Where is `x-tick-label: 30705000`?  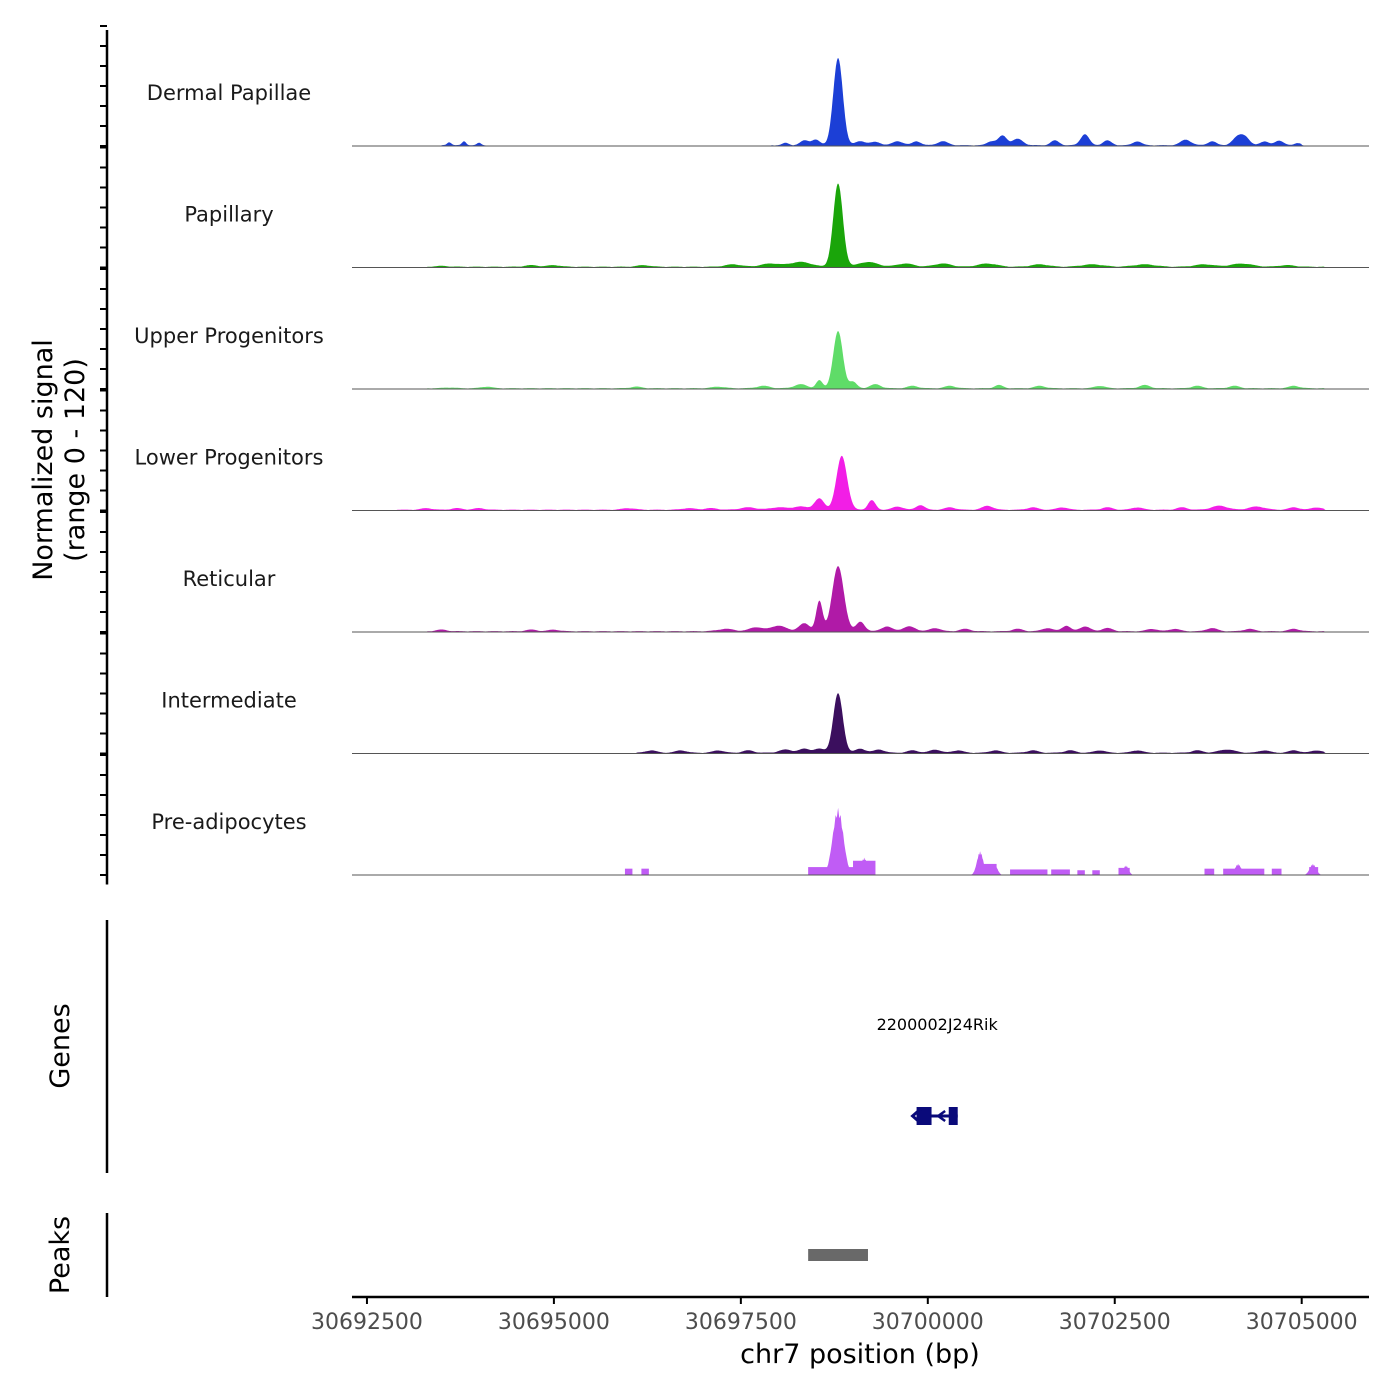 x-tick-label: 30705000 is located at coordinates (1302, 1322).